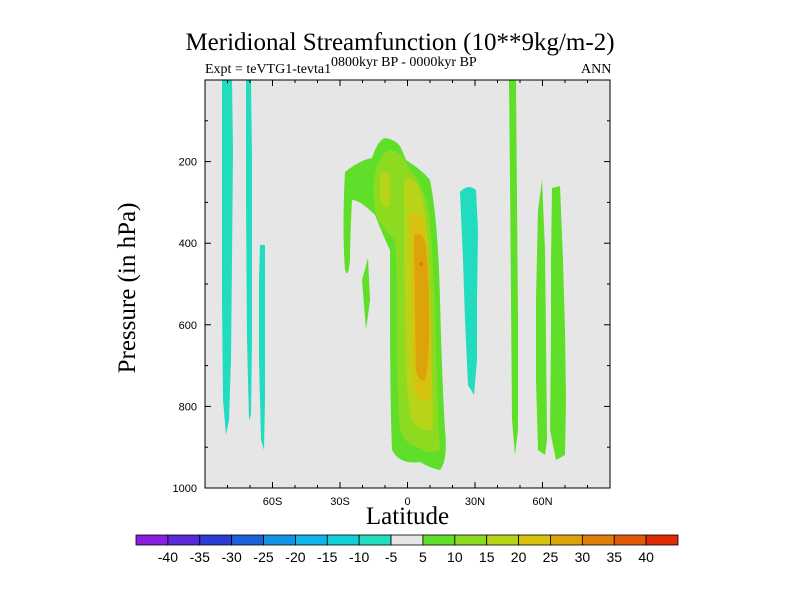 This screenshot has height=600, width=800. I want to click on y-tick-label: 1000, so click(185, 489).